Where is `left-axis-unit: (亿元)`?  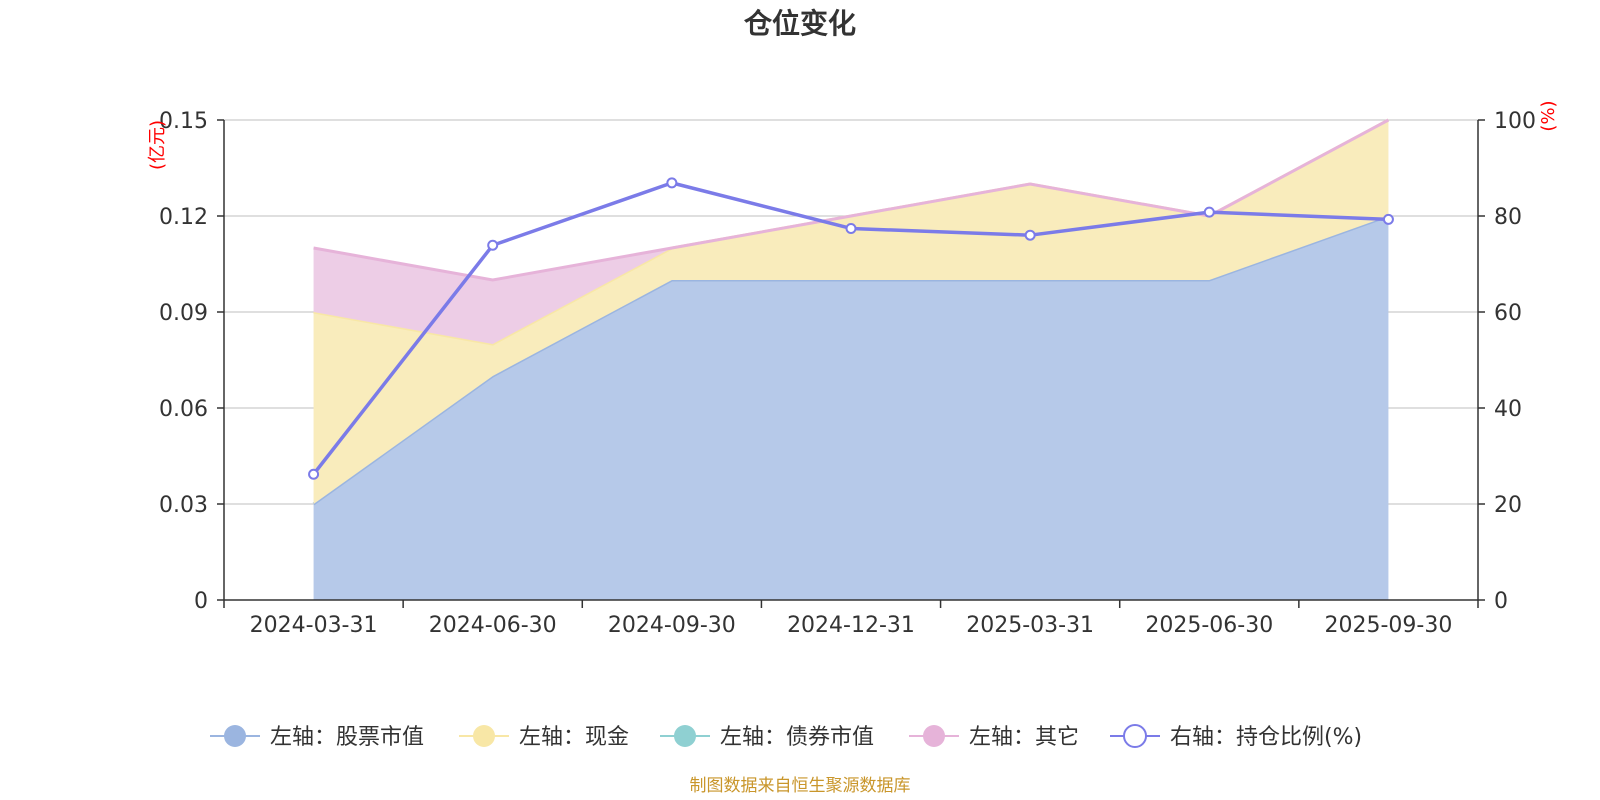 left-axis-unit: (亿元) is located at coordinates (157, 145).